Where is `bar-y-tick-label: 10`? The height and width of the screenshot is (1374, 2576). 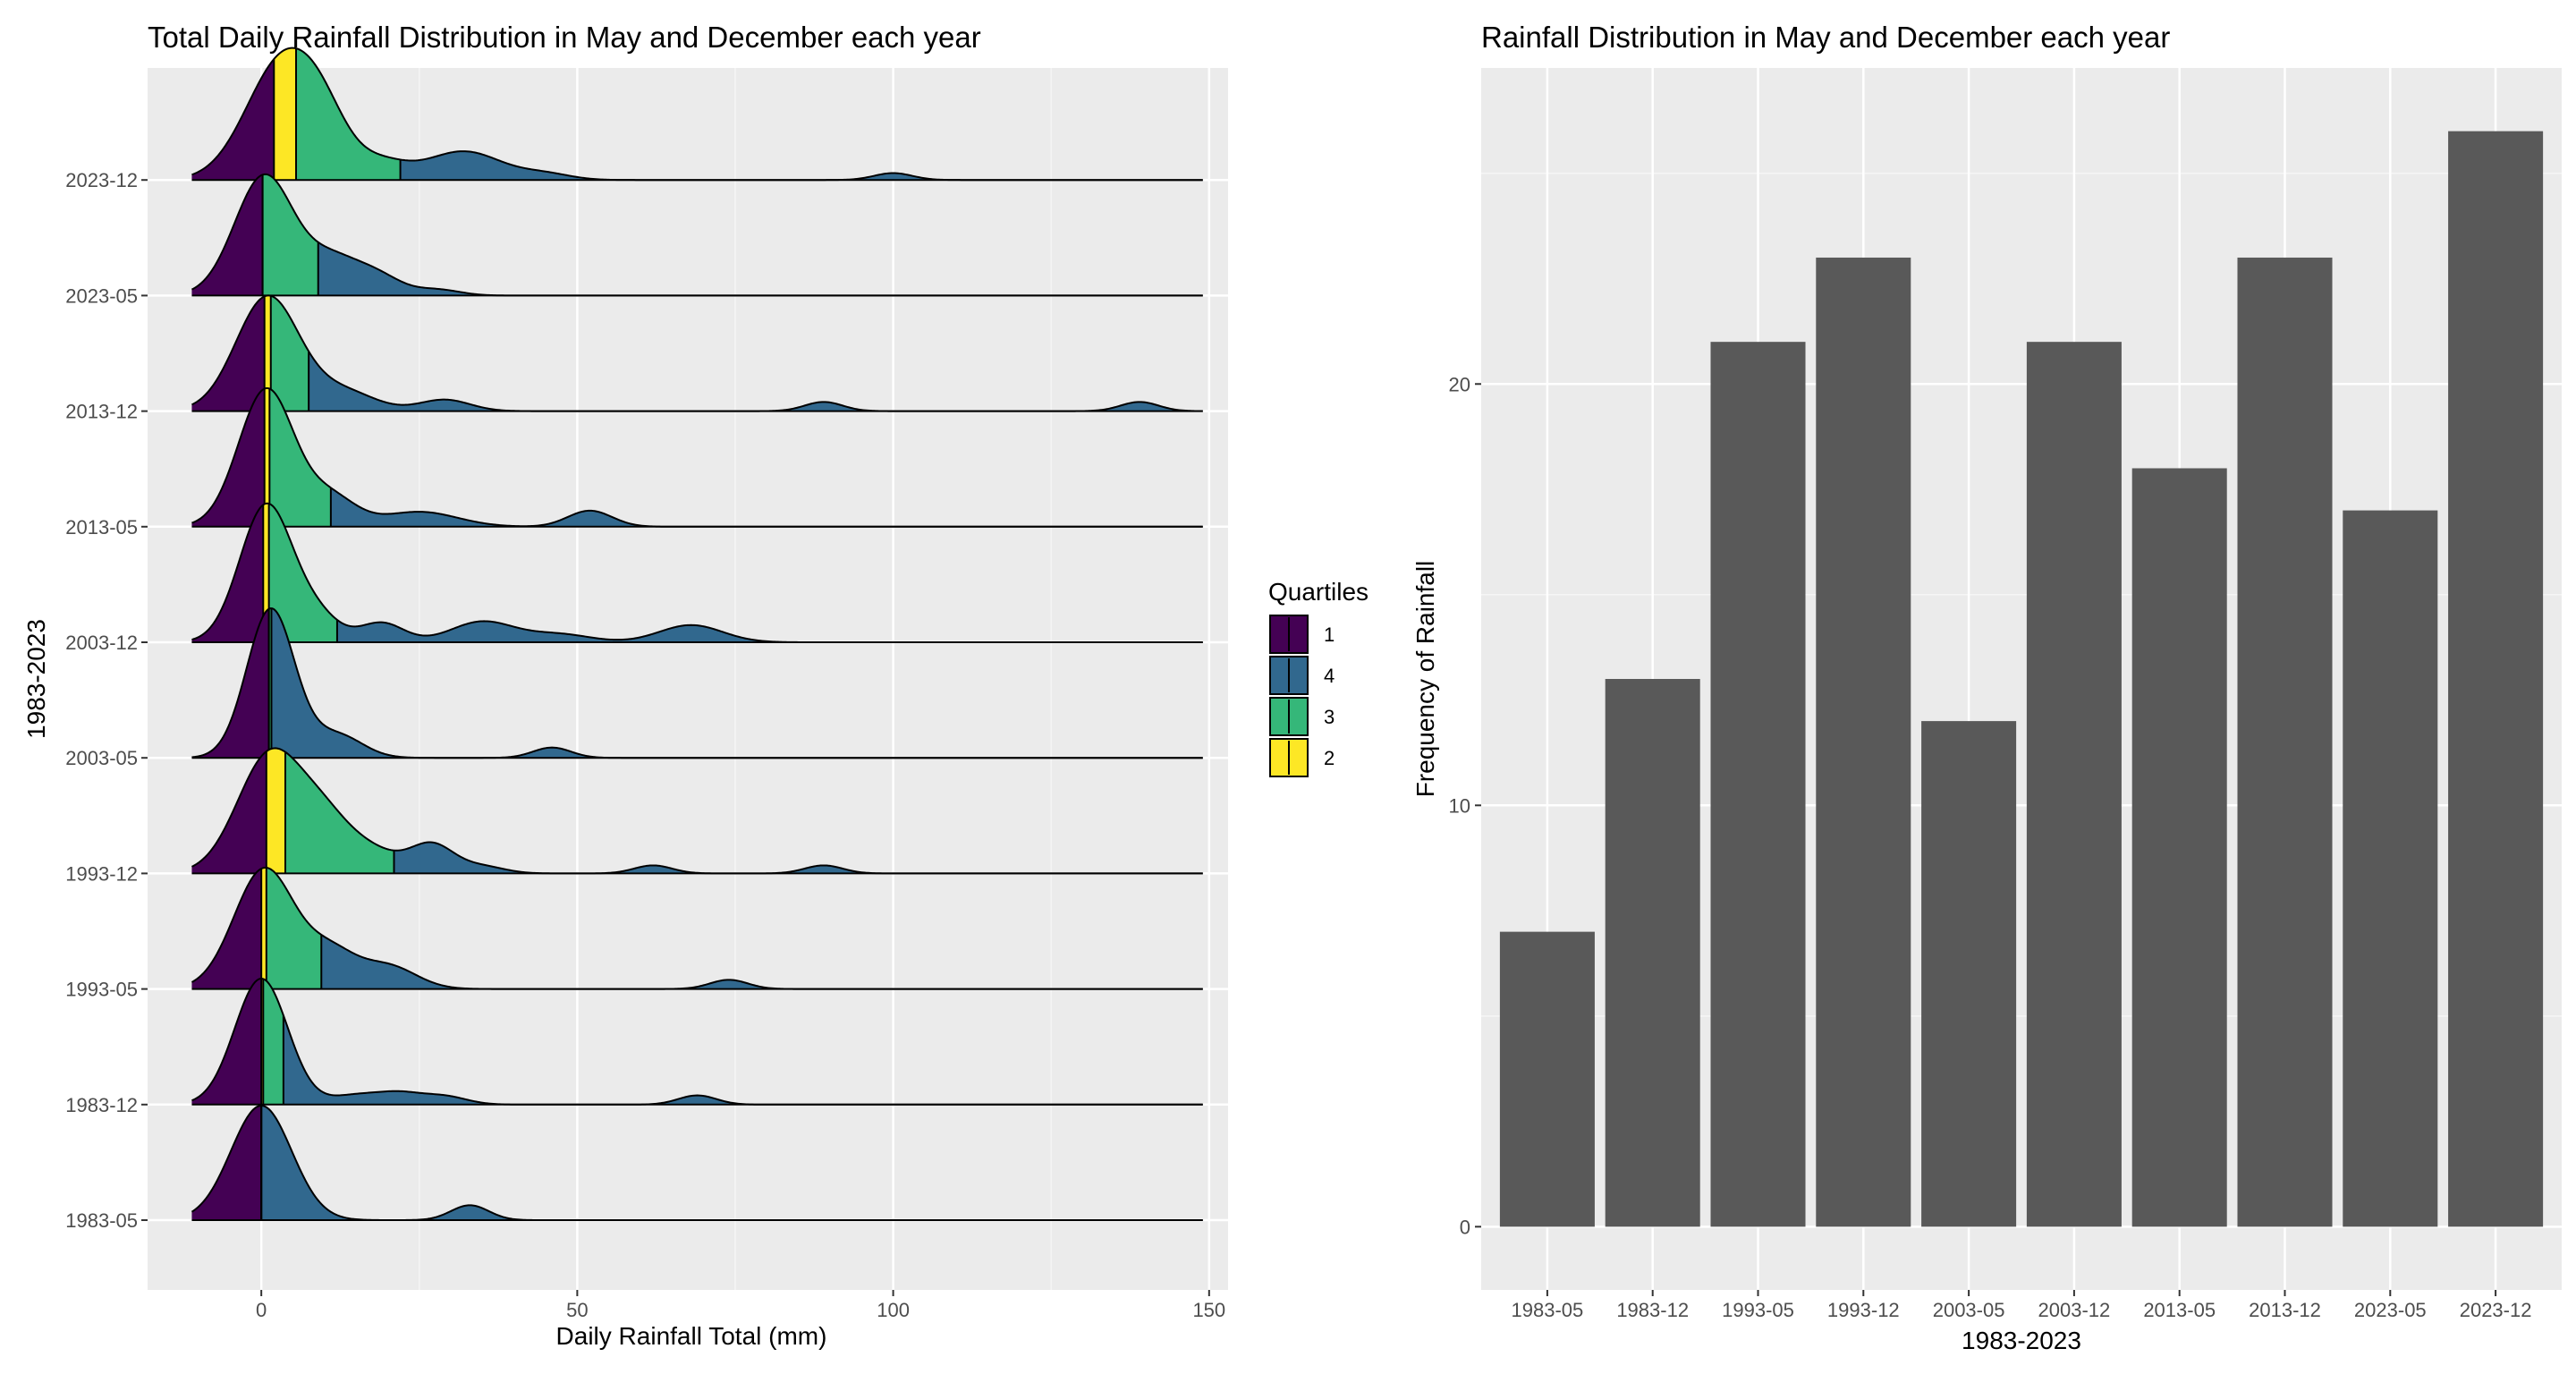
bar-y-tick-label: 10 is located at coordinates (1459, 805).